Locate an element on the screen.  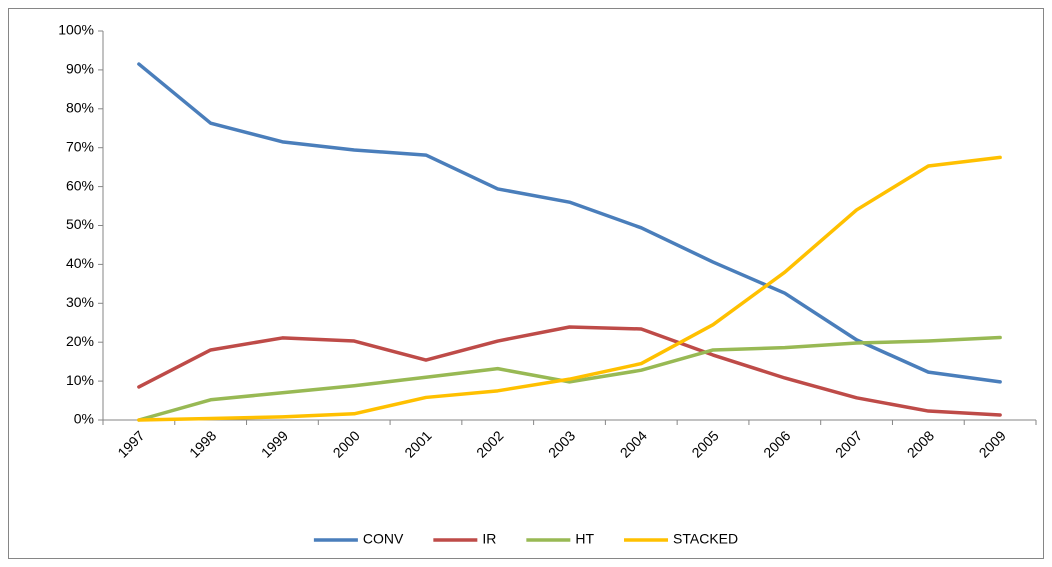
legend-label: IR is located at coordinates (489, 539).